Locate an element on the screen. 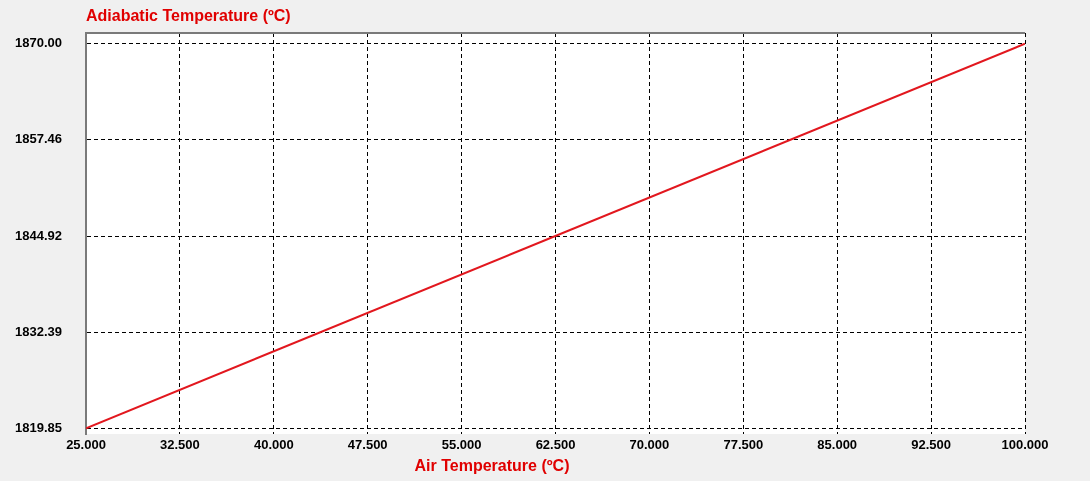 This screenshot has width=1090, height=481. chart-title: Adiabatic Temperature (ºC) is located at coordinates (188, 16).